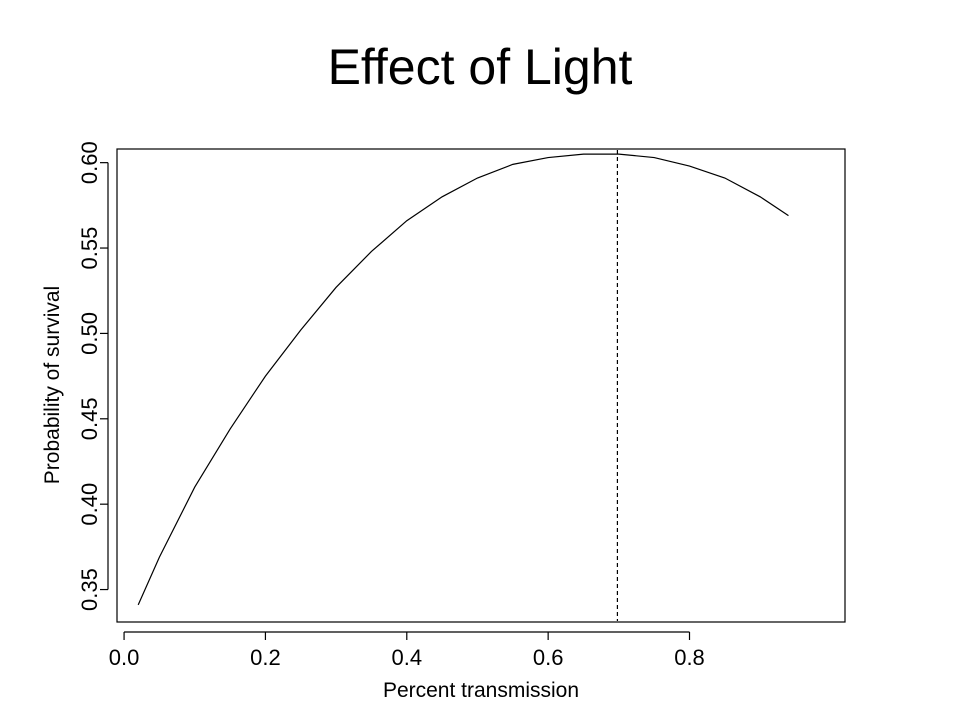  What do you see at coordinates (89, 162) in the screenshot?
I see `y-tick-label: 0.60` at bounding box center [89, 162].